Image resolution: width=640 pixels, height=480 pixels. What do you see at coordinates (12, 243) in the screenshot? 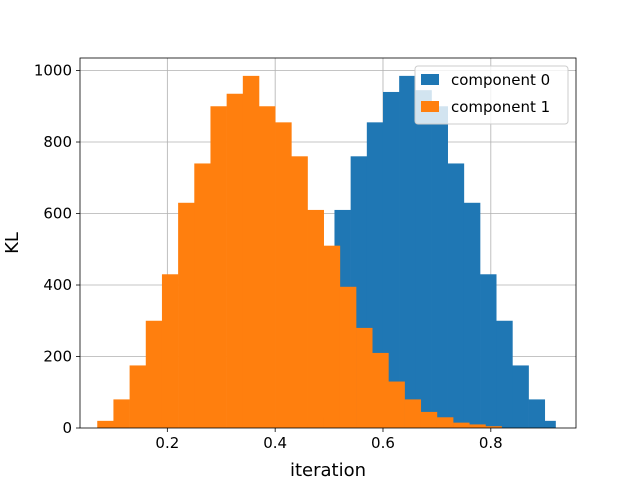
I see `y-axis-label: KL` at bounding box center [12, 243].